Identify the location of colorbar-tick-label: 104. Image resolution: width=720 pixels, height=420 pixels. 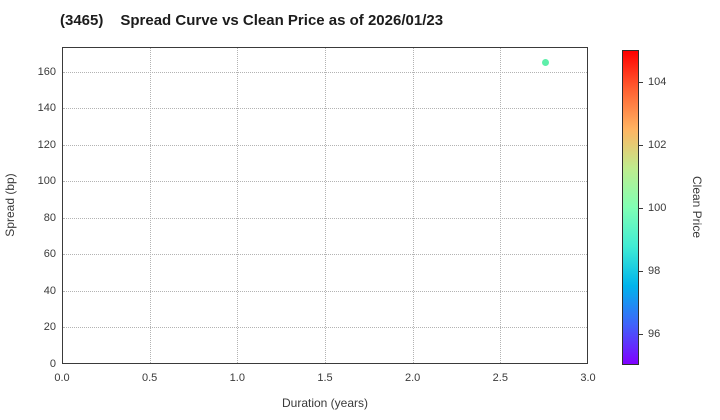
(657, 81).